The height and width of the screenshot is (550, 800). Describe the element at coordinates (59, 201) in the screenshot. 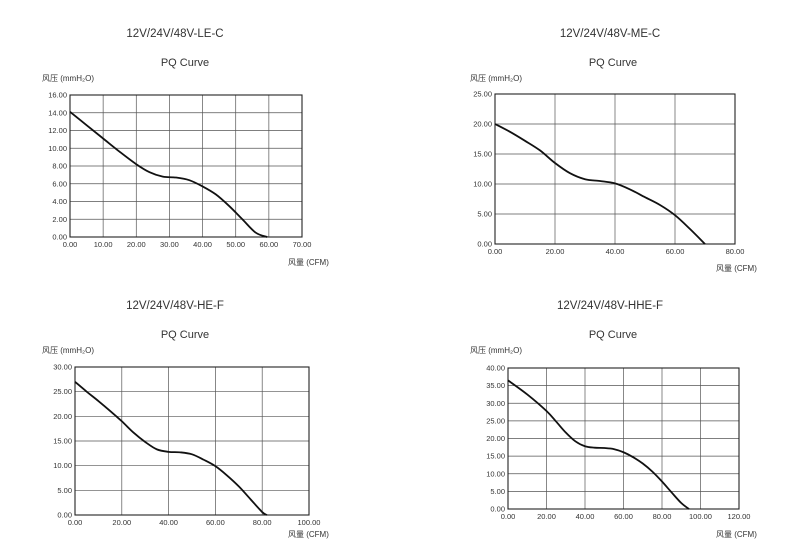

I see `y-tick-label: 4.00` at that location.